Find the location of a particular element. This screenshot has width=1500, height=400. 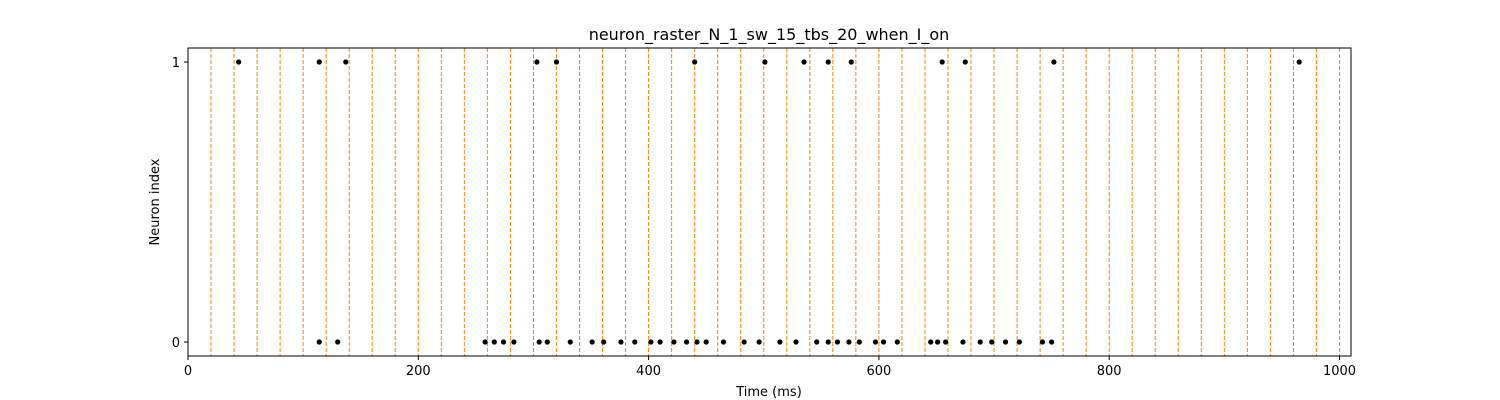

y-axis-ticks: 01 is located at coordinates (180, 203).